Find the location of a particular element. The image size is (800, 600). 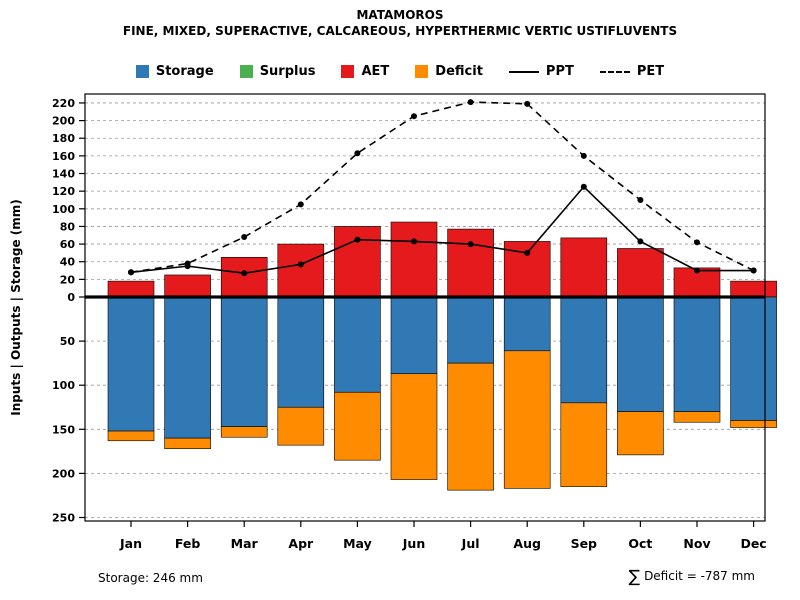

surplus-swatch is located at coordinates (246, 71).